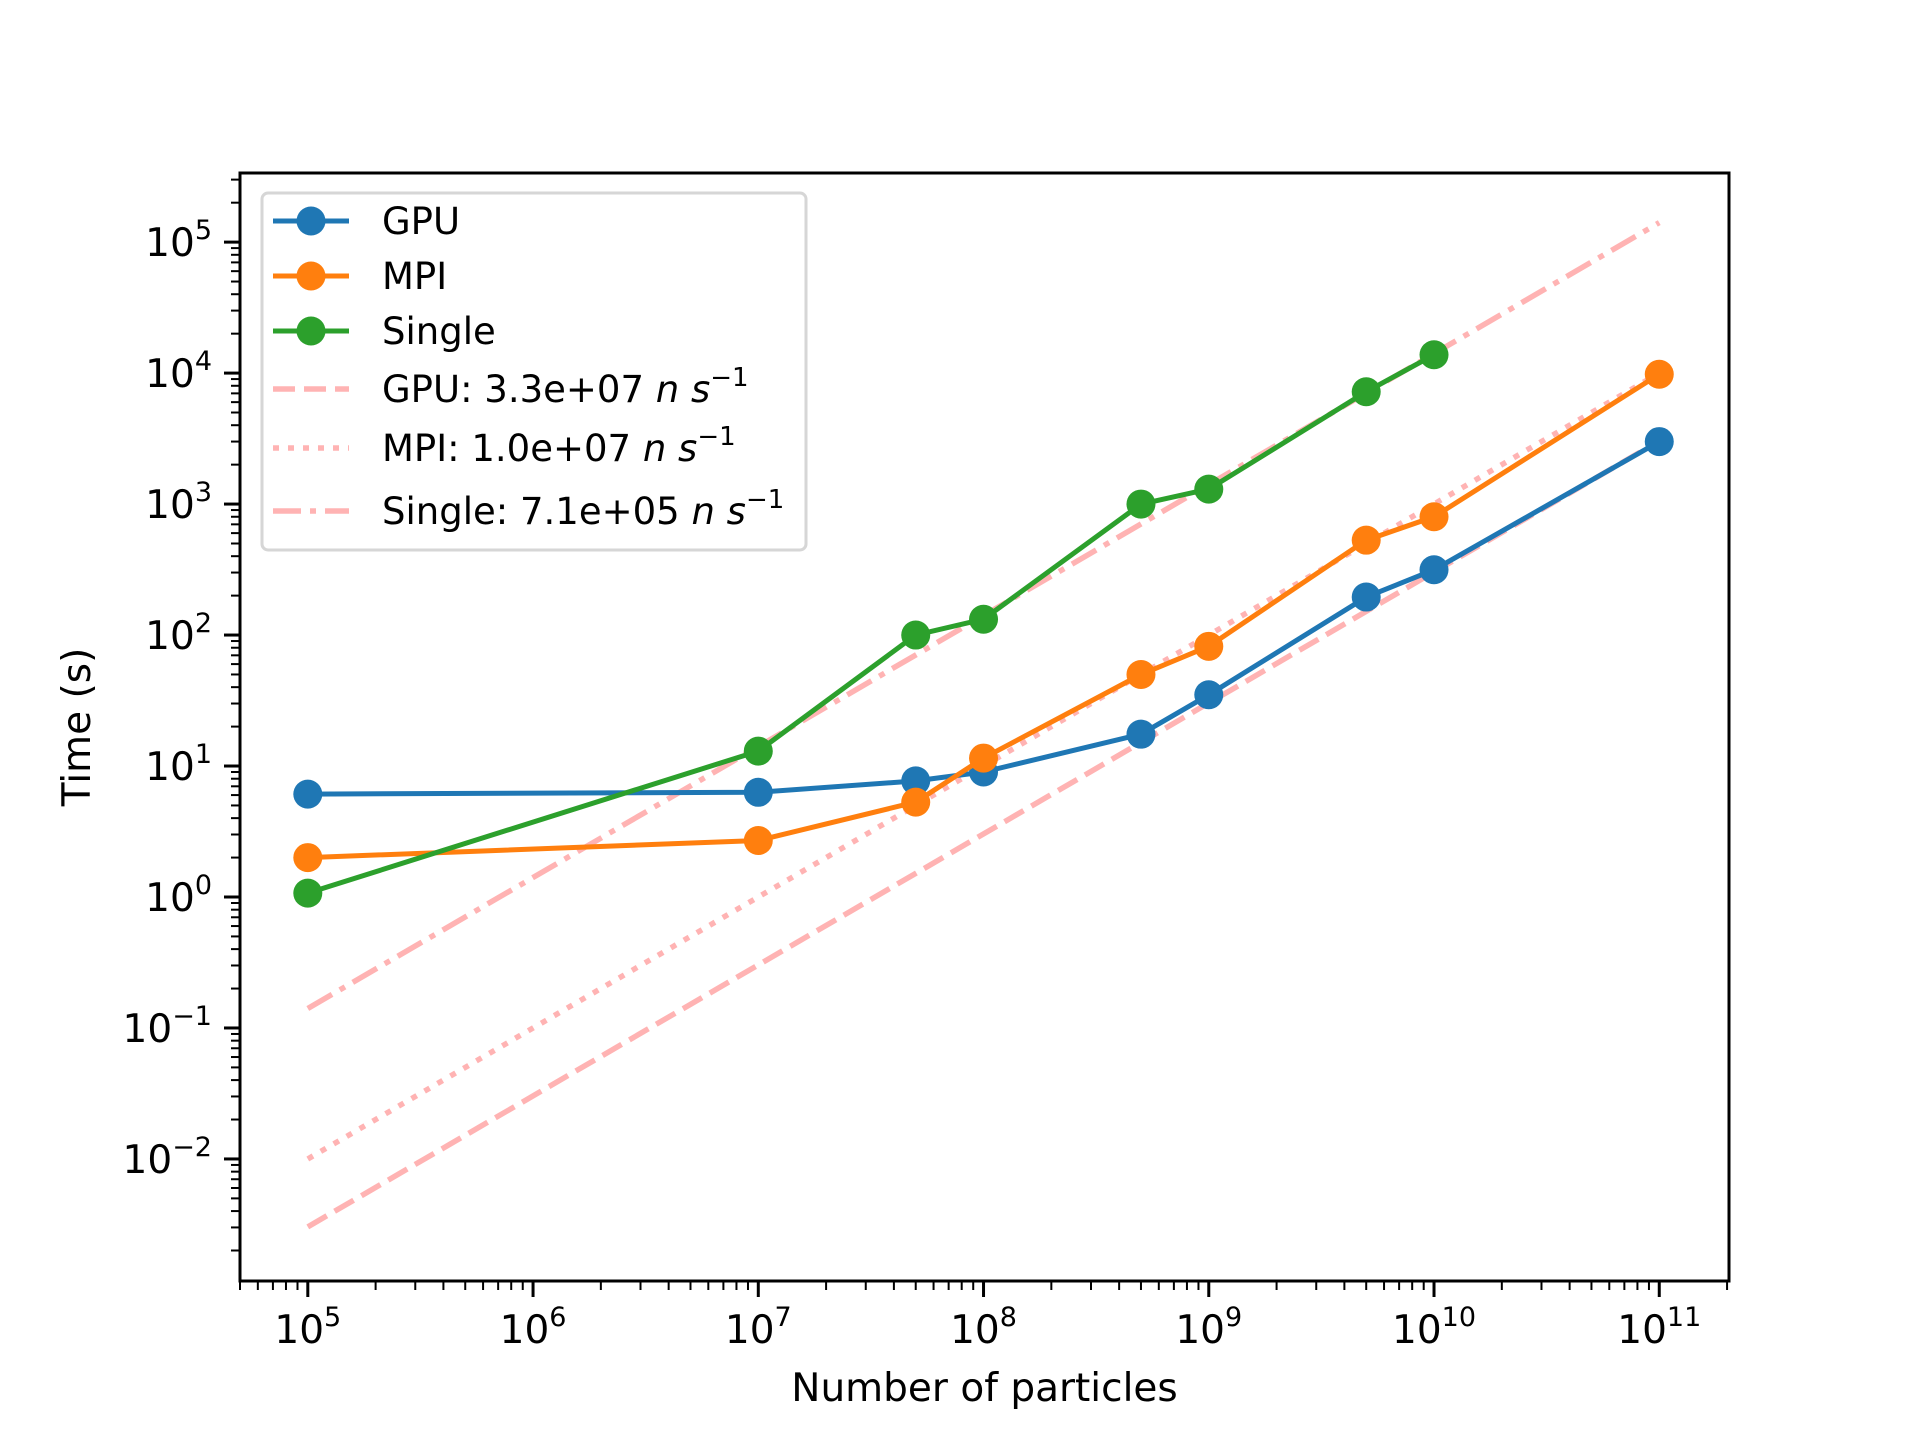 The width and height of the screenshot is (1920, 1440). I want to click on x-tick-label: 10⁸, so click(983, 1327).